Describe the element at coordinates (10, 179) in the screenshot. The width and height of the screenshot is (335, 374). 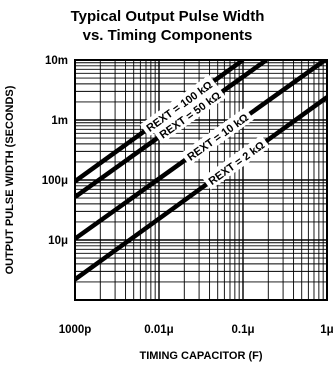
I see `y-axis-label: OUTPUT PULSE WIDTH (SECONDS)` at that location.